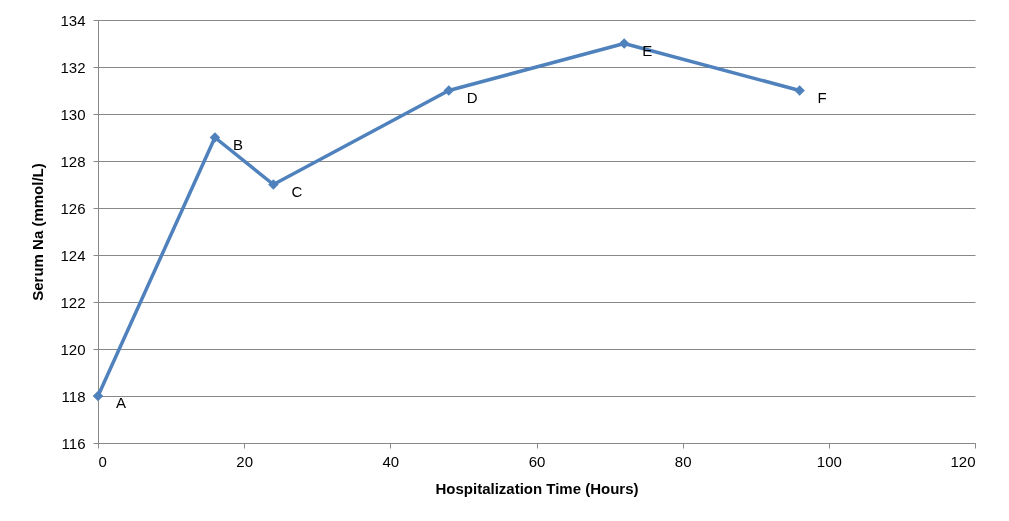 This screenshot has height=521, width=1009. What do you see at coordinates (73, 67) in the screenshot?
I see `y-tick-label: 132` at bounding box center [73, 67].